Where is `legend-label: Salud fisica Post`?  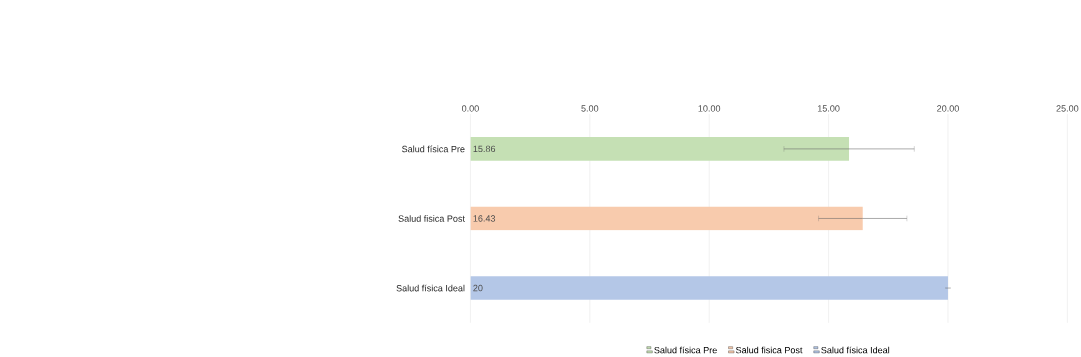
legend-label: Salud fisica Post is located at coordinates (769, 350).